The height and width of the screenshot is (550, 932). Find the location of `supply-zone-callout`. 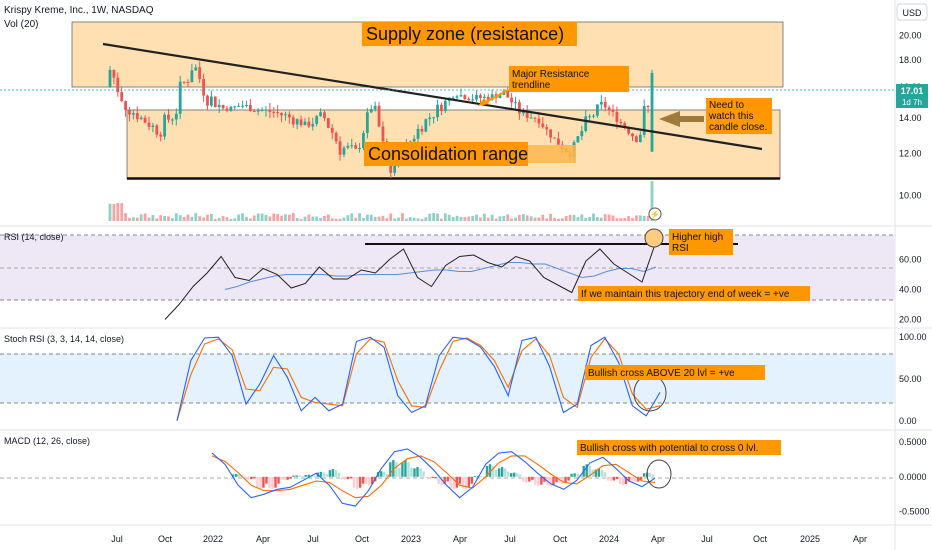

supply-zone-callout is located at coordinates (469, 34).